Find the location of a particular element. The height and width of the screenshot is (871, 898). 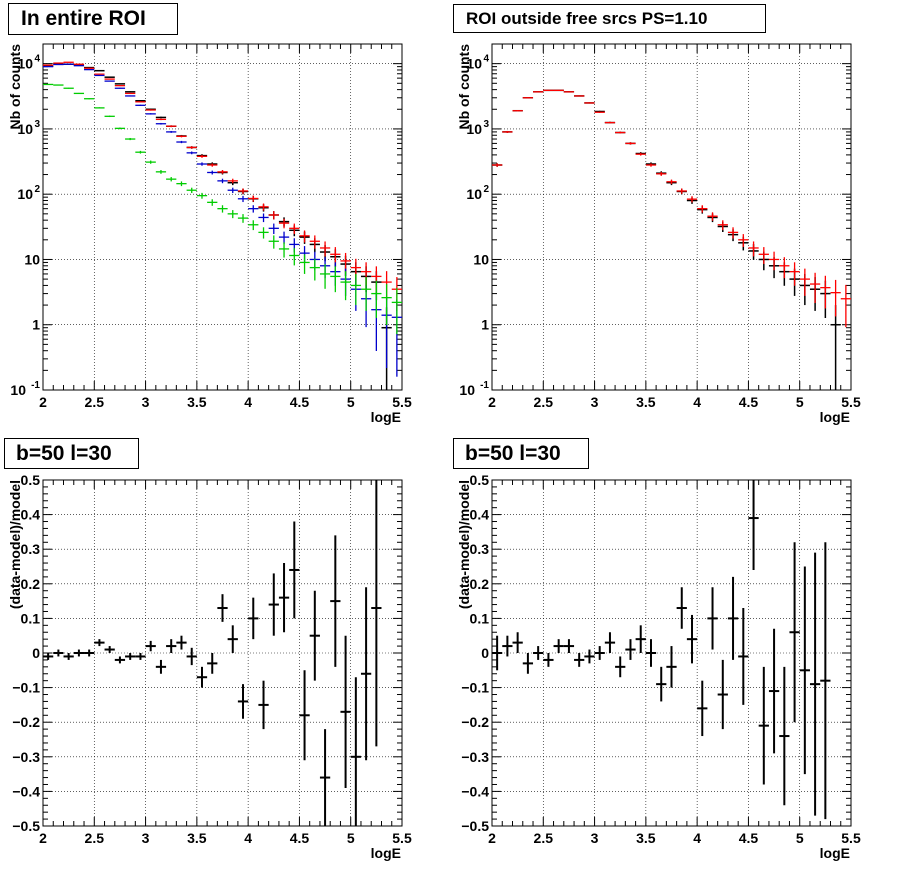

y-tick-label: −0.2 is located at coordinates (26, 722).